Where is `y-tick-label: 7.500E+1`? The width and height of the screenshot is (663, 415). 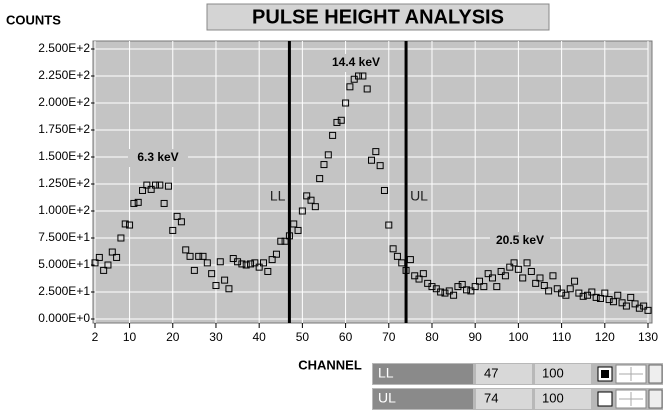 y-tick-label: 7.500E+1 is located at coordinates (64, 237).